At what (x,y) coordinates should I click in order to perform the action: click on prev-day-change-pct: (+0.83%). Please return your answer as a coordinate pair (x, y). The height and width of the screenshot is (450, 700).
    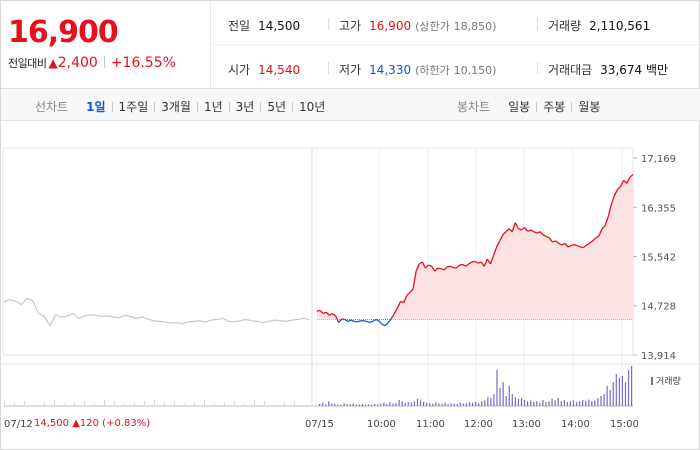
    Looking at the image, I should click on (126, 423).